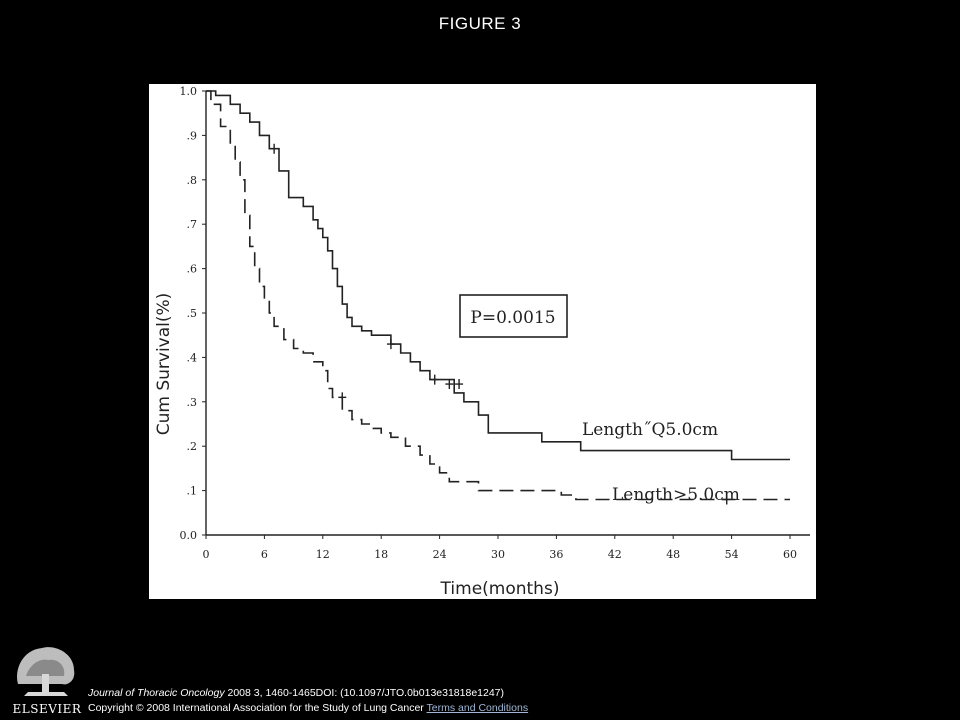  I want to click on elsevier-logo: ELSEVIER, so click(46, 679).